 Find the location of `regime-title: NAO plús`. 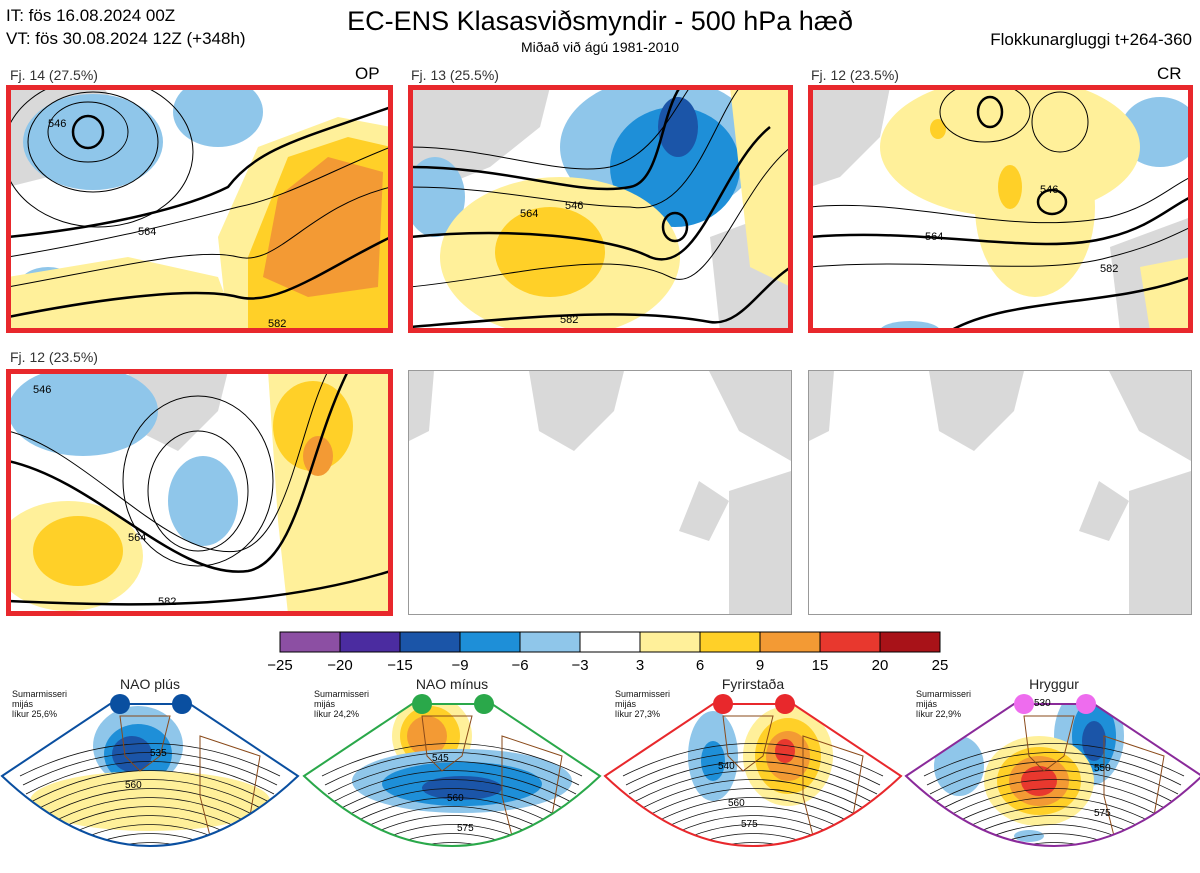

regime-title: NAO plús is located at coordinates (150, 684).